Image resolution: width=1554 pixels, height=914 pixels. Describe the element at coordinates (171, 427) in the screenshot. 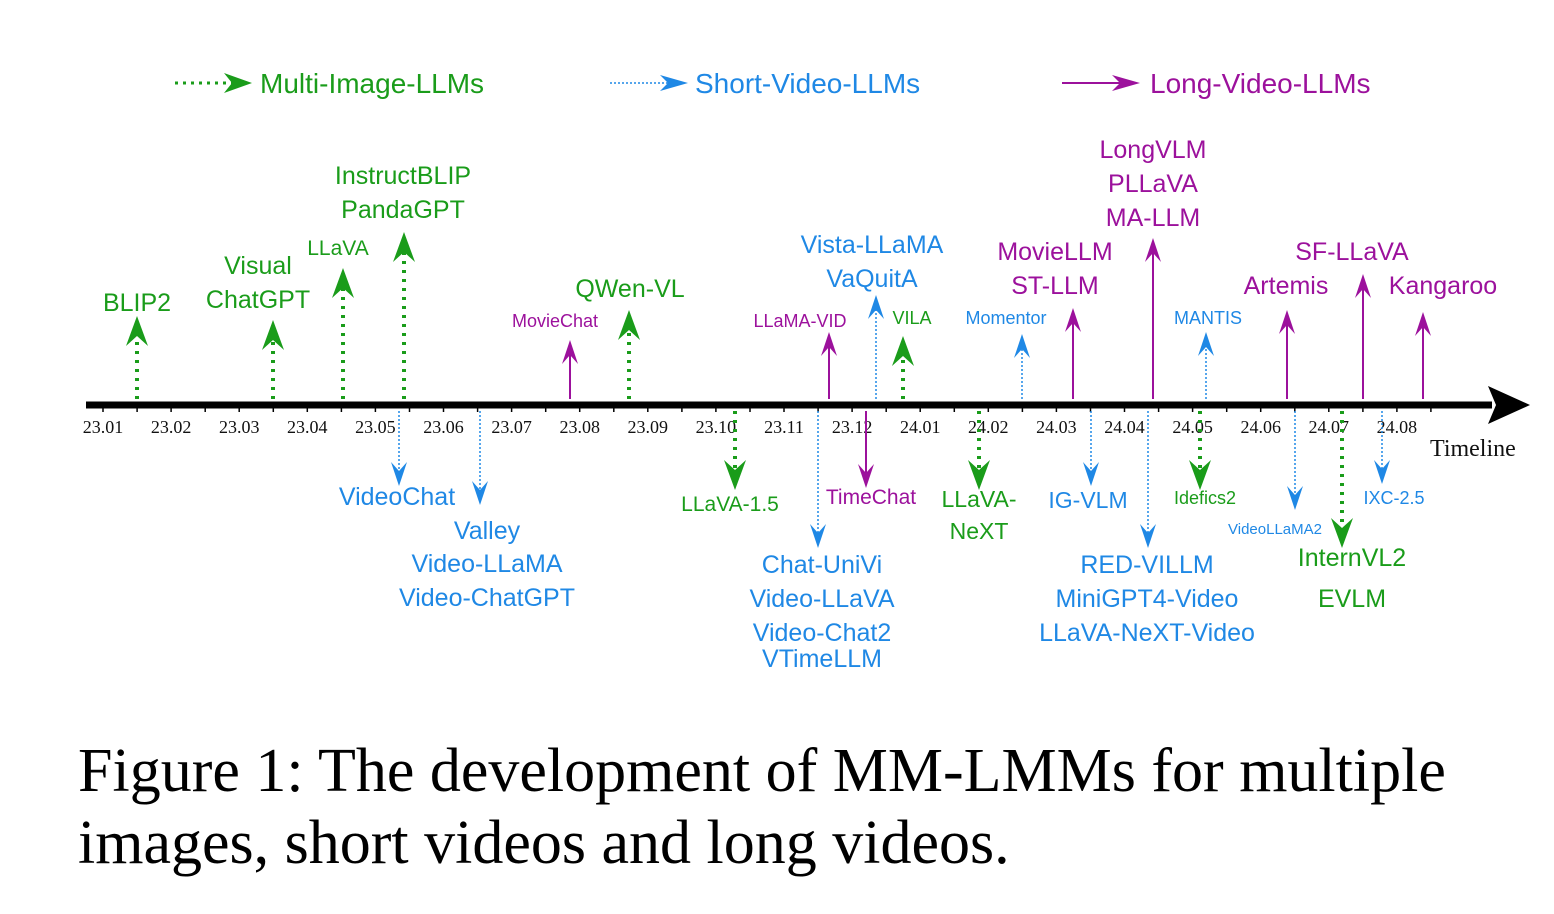

I see `tick-label: 23.02` at that location.